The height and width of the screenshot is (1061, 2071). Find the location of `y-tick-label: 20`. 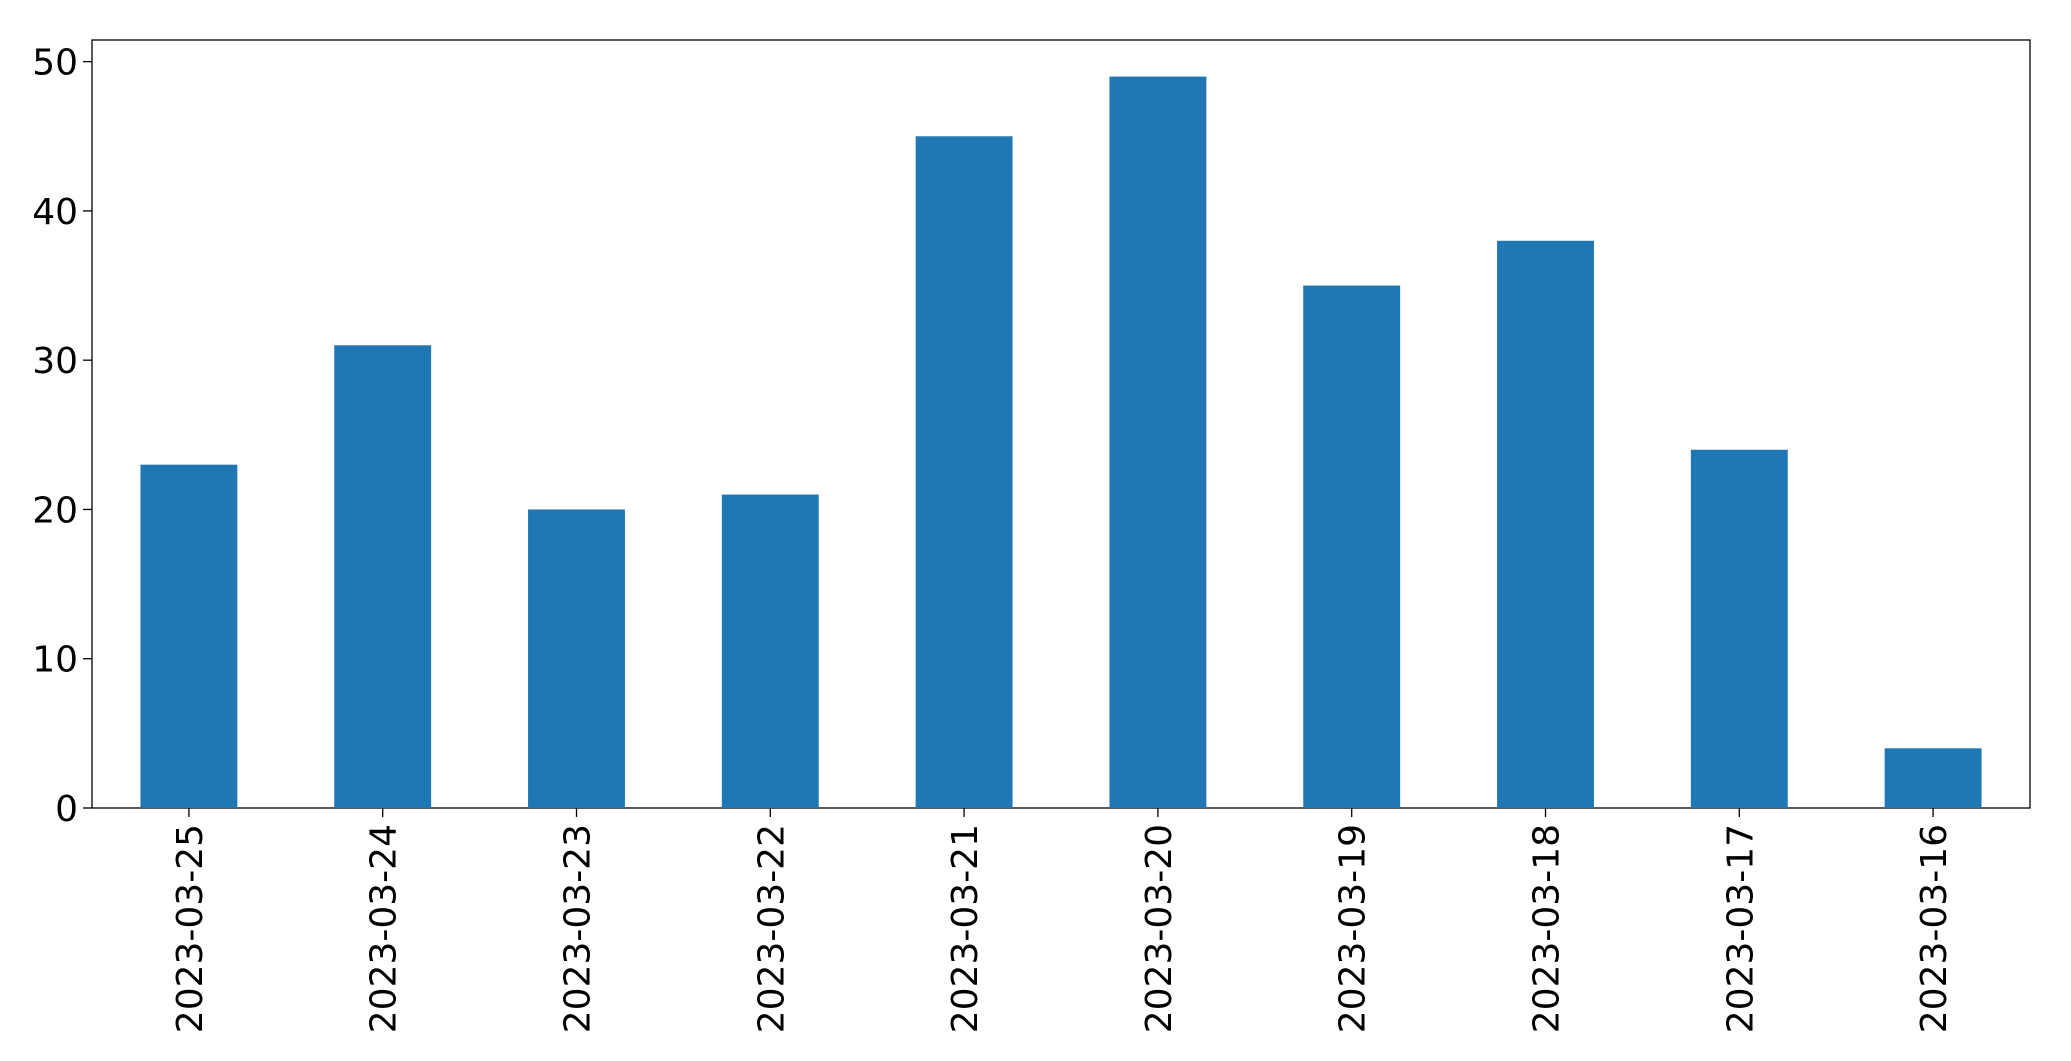

y-tick-label: 20 is located at coordinates (55, 510).